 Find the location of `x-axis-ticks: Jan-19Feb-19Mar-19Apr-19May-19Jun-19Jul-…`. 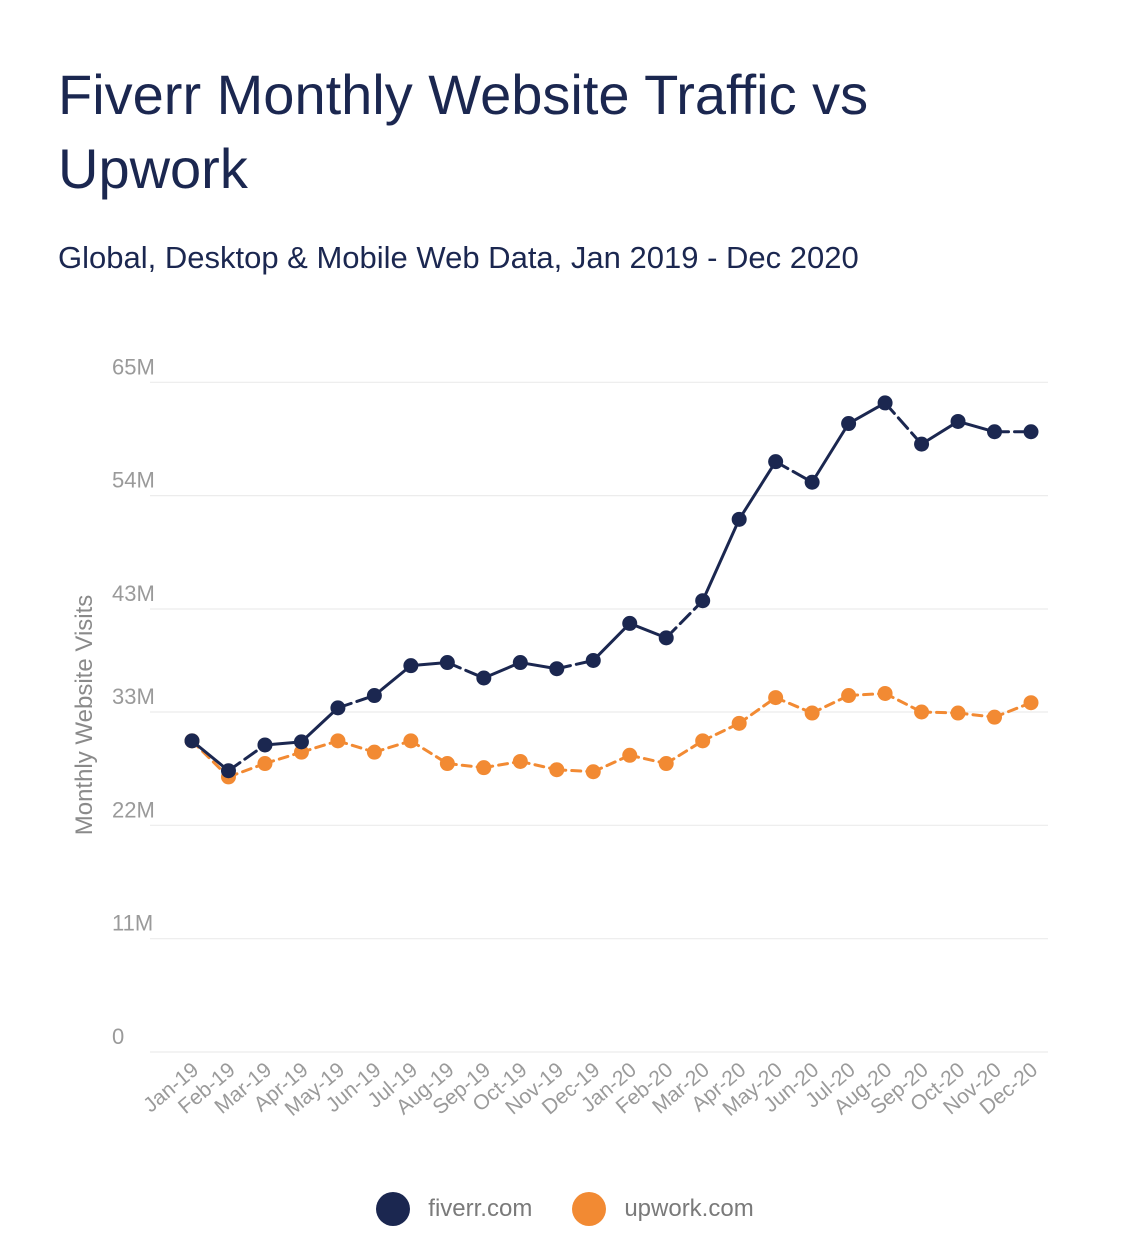

x-axis-ticks: Jan-19Feb-19Mar-19Apr-19May-19Jun-19Jul-… is located at coordinates (590, 1089).